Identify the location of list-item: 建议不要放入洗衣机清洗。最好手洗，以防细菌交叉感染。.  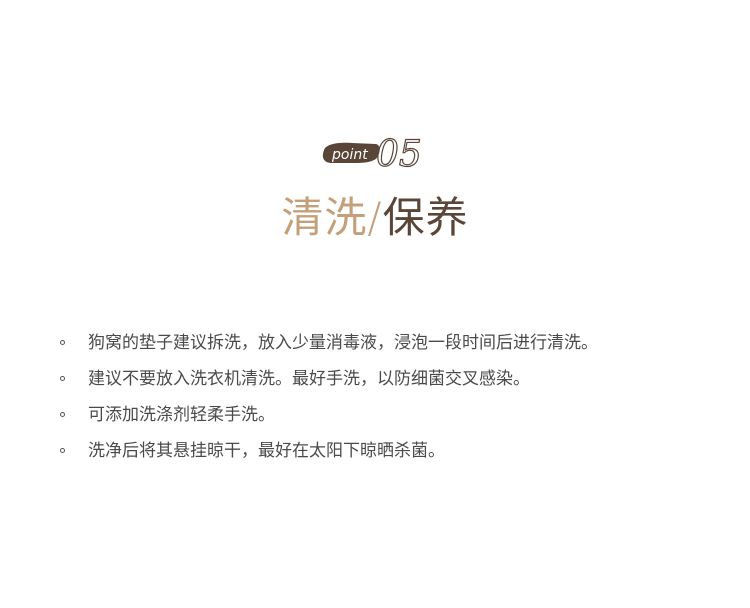
(327, 379).